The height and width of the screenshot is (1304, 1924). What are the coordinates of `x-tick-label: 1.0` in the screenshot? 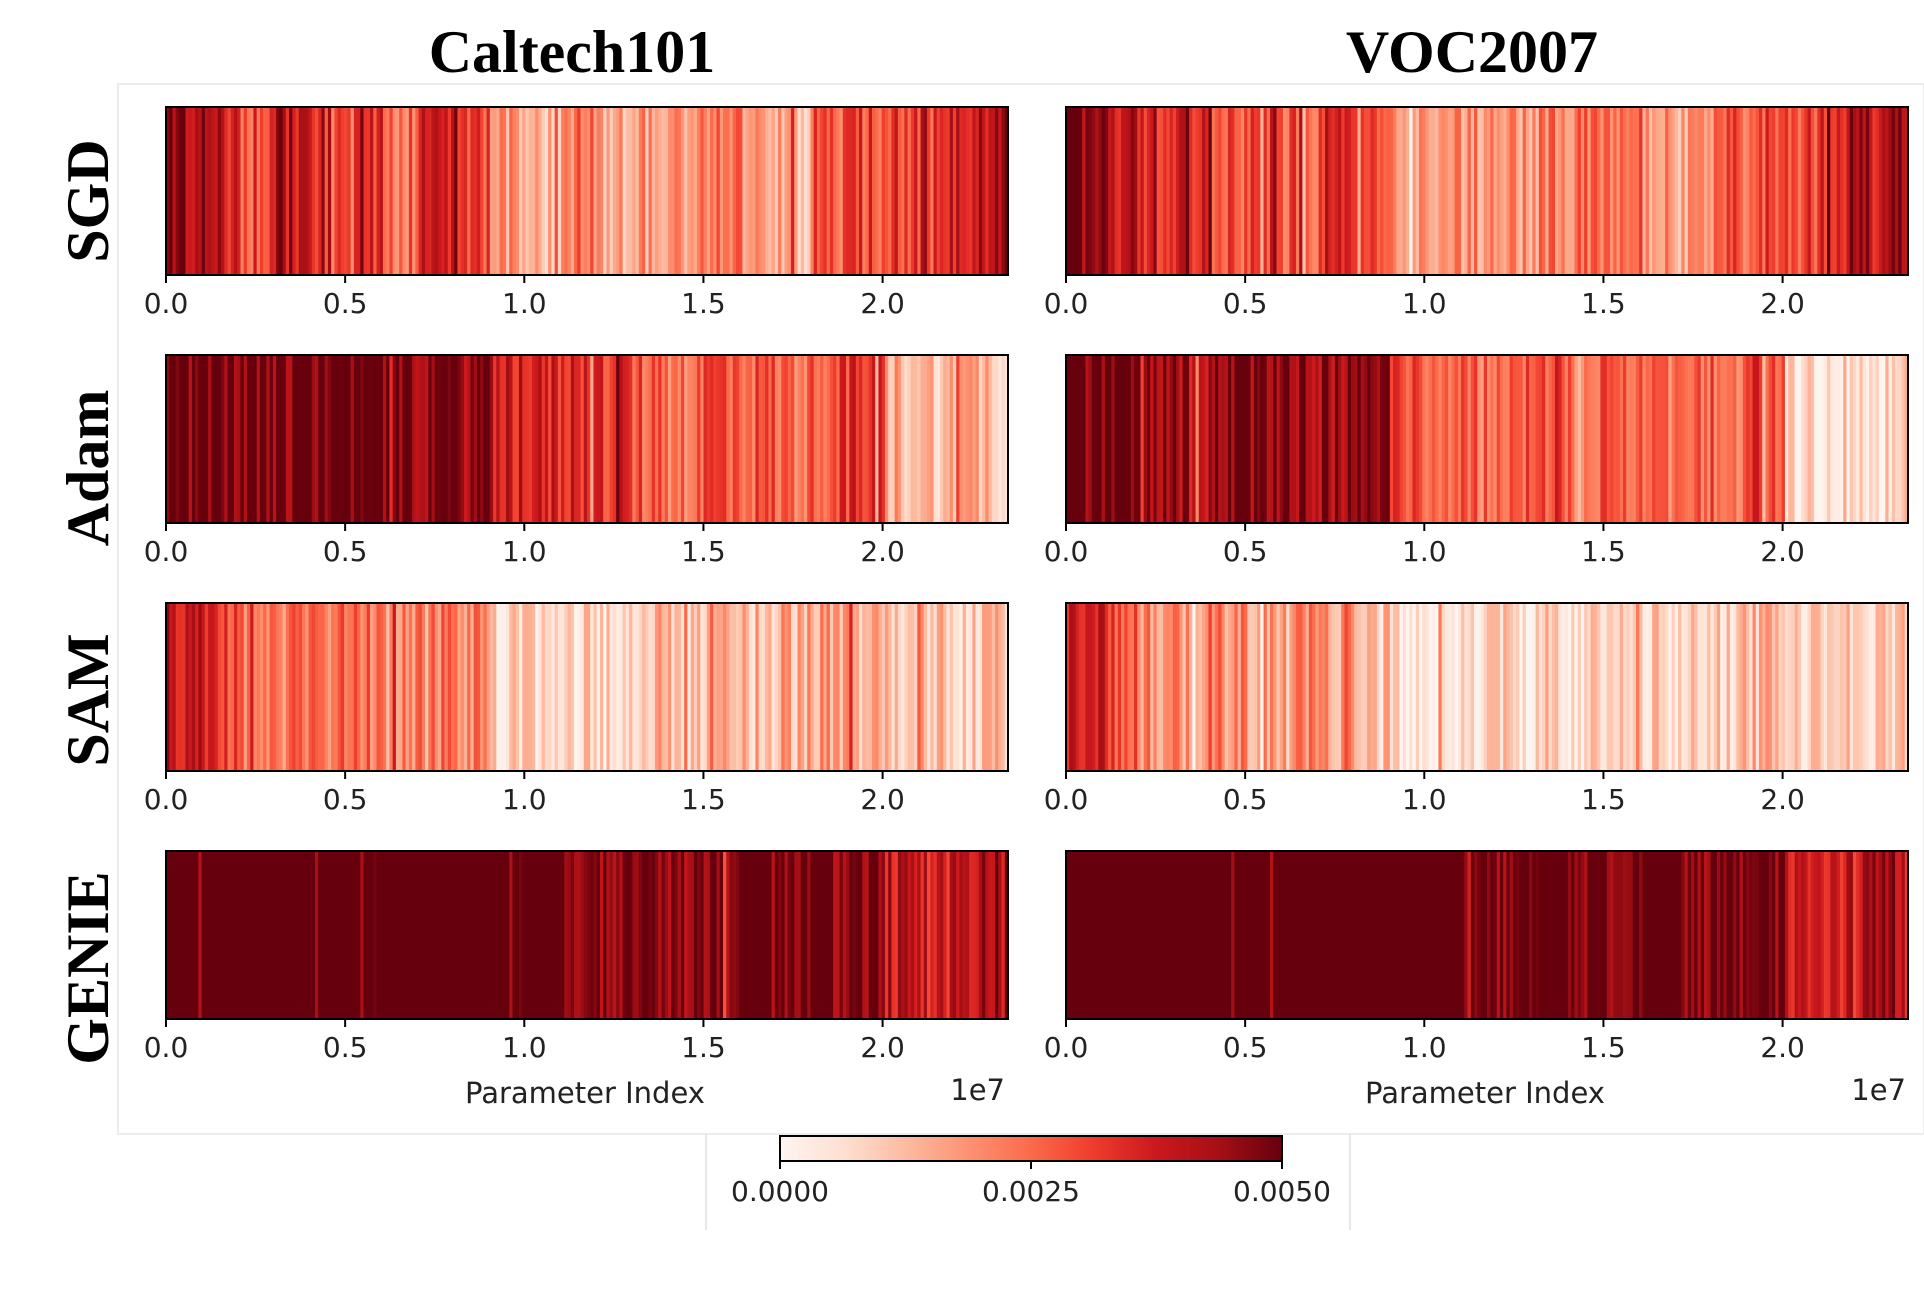 It's located at (524, 1047).